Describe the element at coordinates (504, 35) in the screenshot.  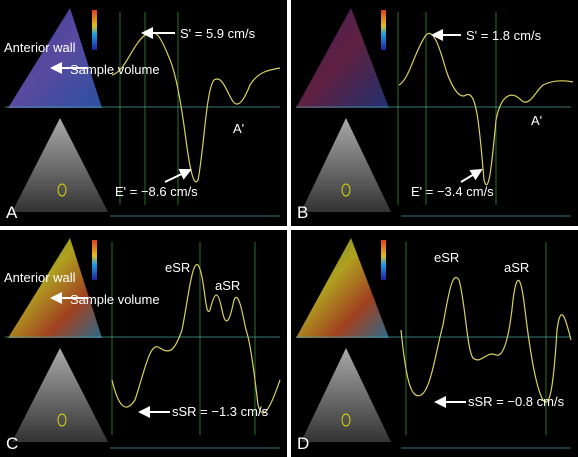
I see `annotation: S' = 1.8 cm/s` at that location.